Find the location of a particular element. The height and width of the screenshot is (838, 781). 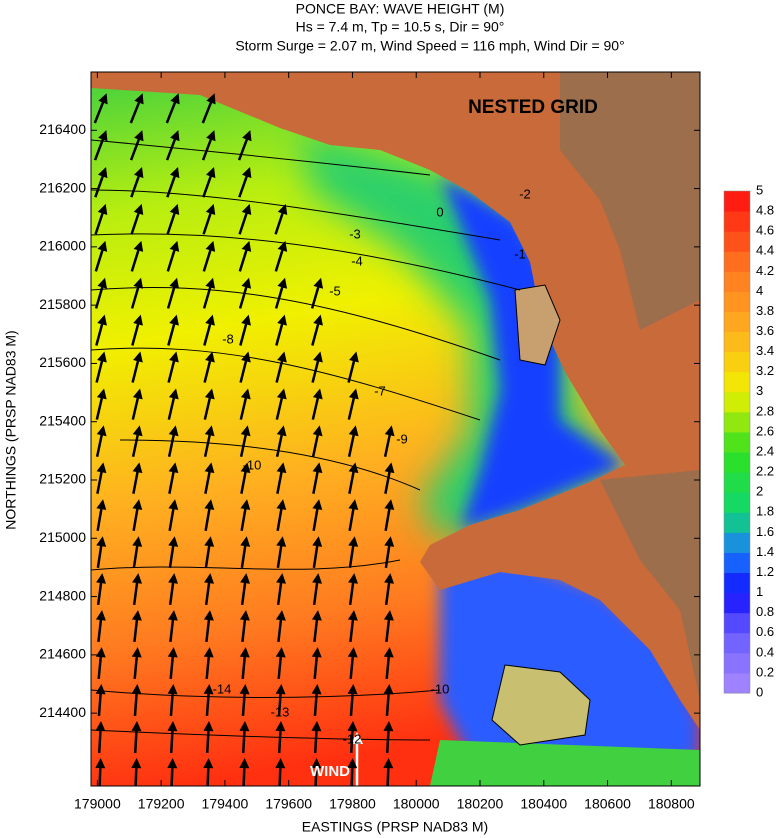

y-tick-label: 215400 is located at coordinates (62, 420).